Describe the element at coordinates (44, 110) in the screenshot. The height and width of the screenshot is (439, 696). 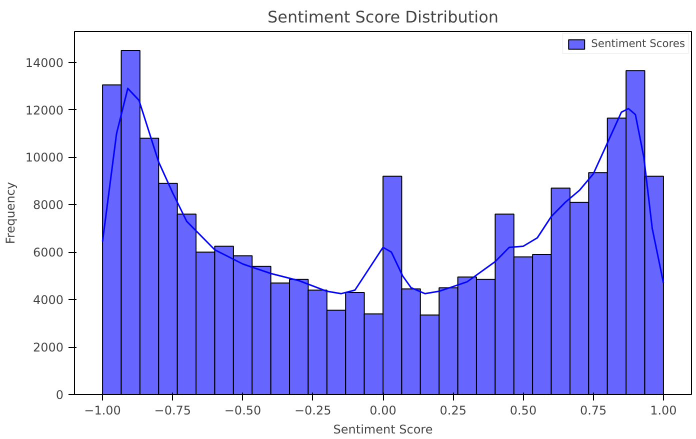
I see `y-tick-label: 12000` at that location.